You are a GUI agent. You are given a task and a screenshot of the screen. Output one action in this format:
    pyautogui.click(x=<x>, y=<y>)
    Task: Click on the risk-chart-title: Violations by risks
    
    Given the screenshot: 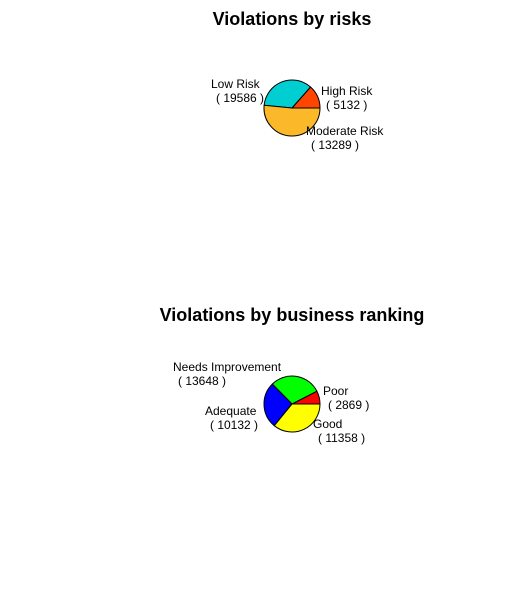 What is the action you would take?
    pyautogui.click(x=292, y=19)
    